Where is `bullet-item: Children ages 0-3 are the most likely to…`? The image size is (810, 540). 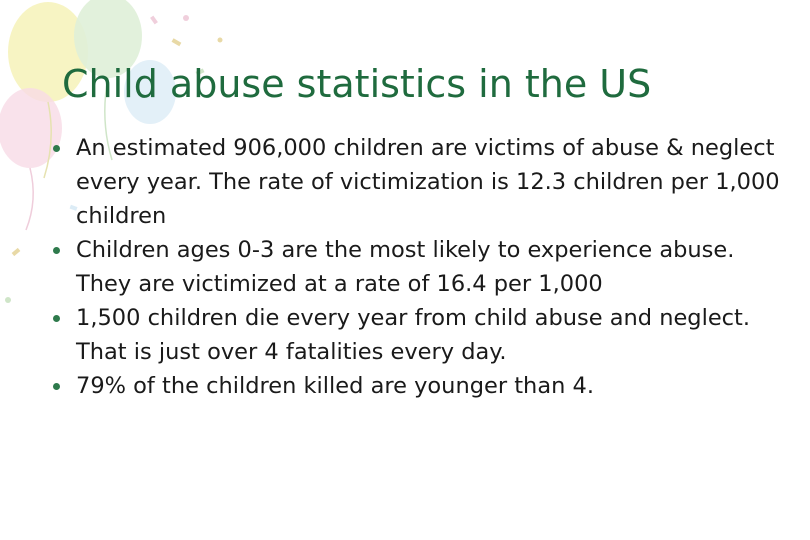 bullet-item: Children ages 0-3 are the most likely to… is located at coordinates (420, 267).